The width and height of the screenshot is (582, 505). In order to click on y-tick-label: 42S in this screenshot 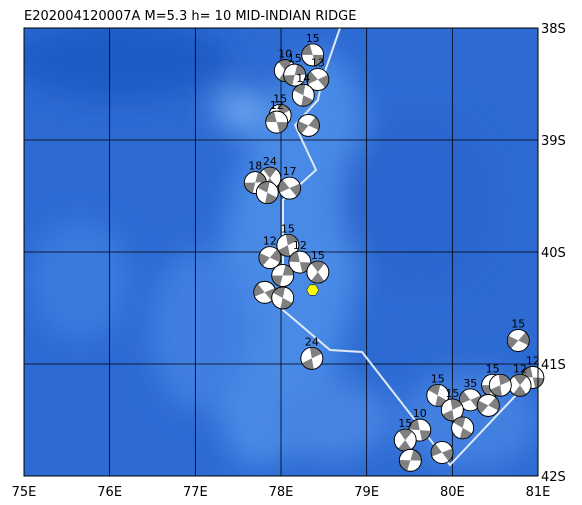, I will do `click(553, 477)`.